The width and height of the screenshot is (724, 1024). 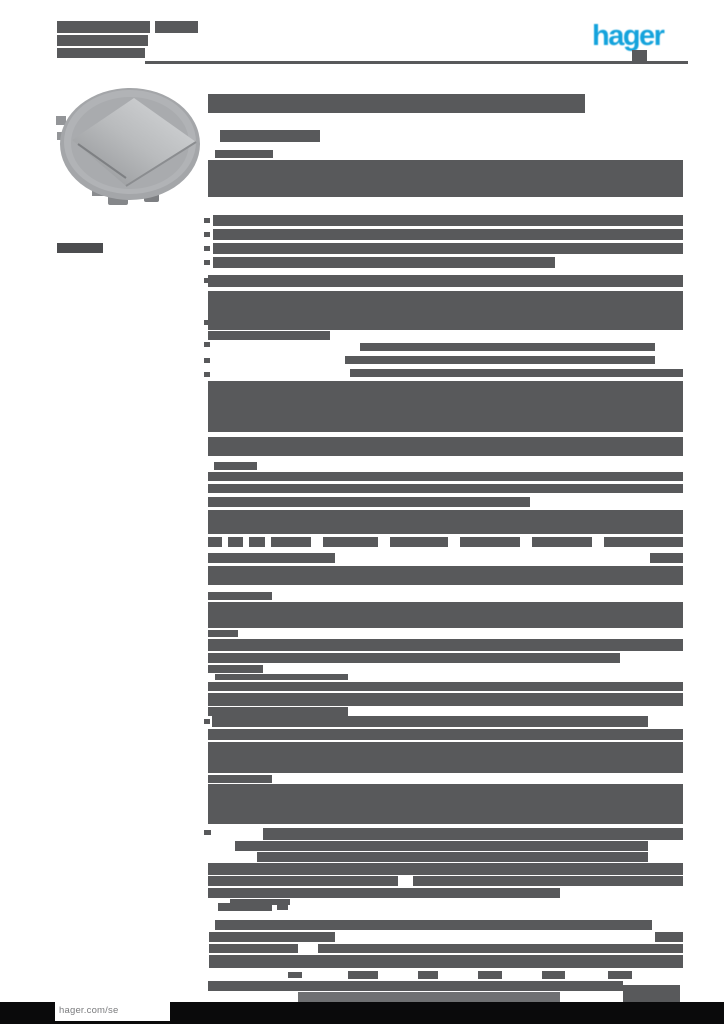 What do you see at coordinates (245, 907) in the screenshot?
I see `dimensions-heading` at bounding box center [245, 907].